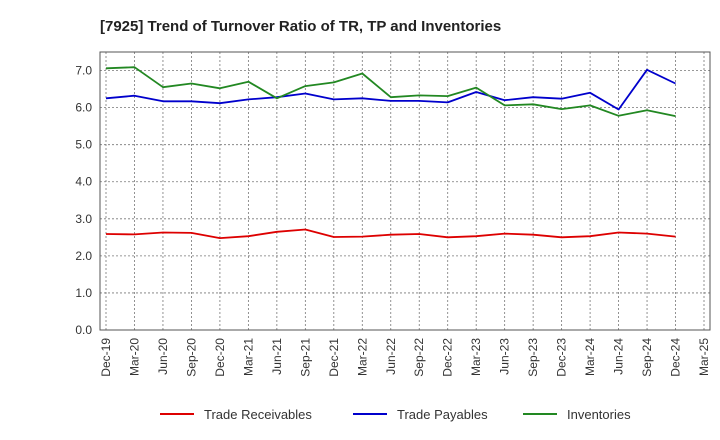 This screenshot has width=720, height=440. Describe the element at coordinates (134, 357) in the screenshot. I see `x-tick-label: Mar-20` at that location.